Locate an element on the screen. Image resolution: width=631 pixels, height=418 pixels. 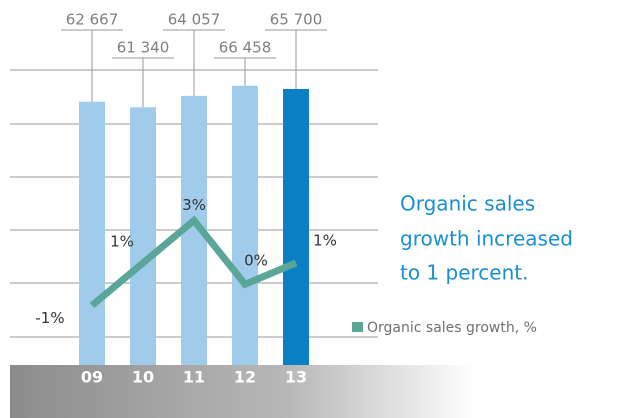
axis-band is located at coordinates (320, 391).